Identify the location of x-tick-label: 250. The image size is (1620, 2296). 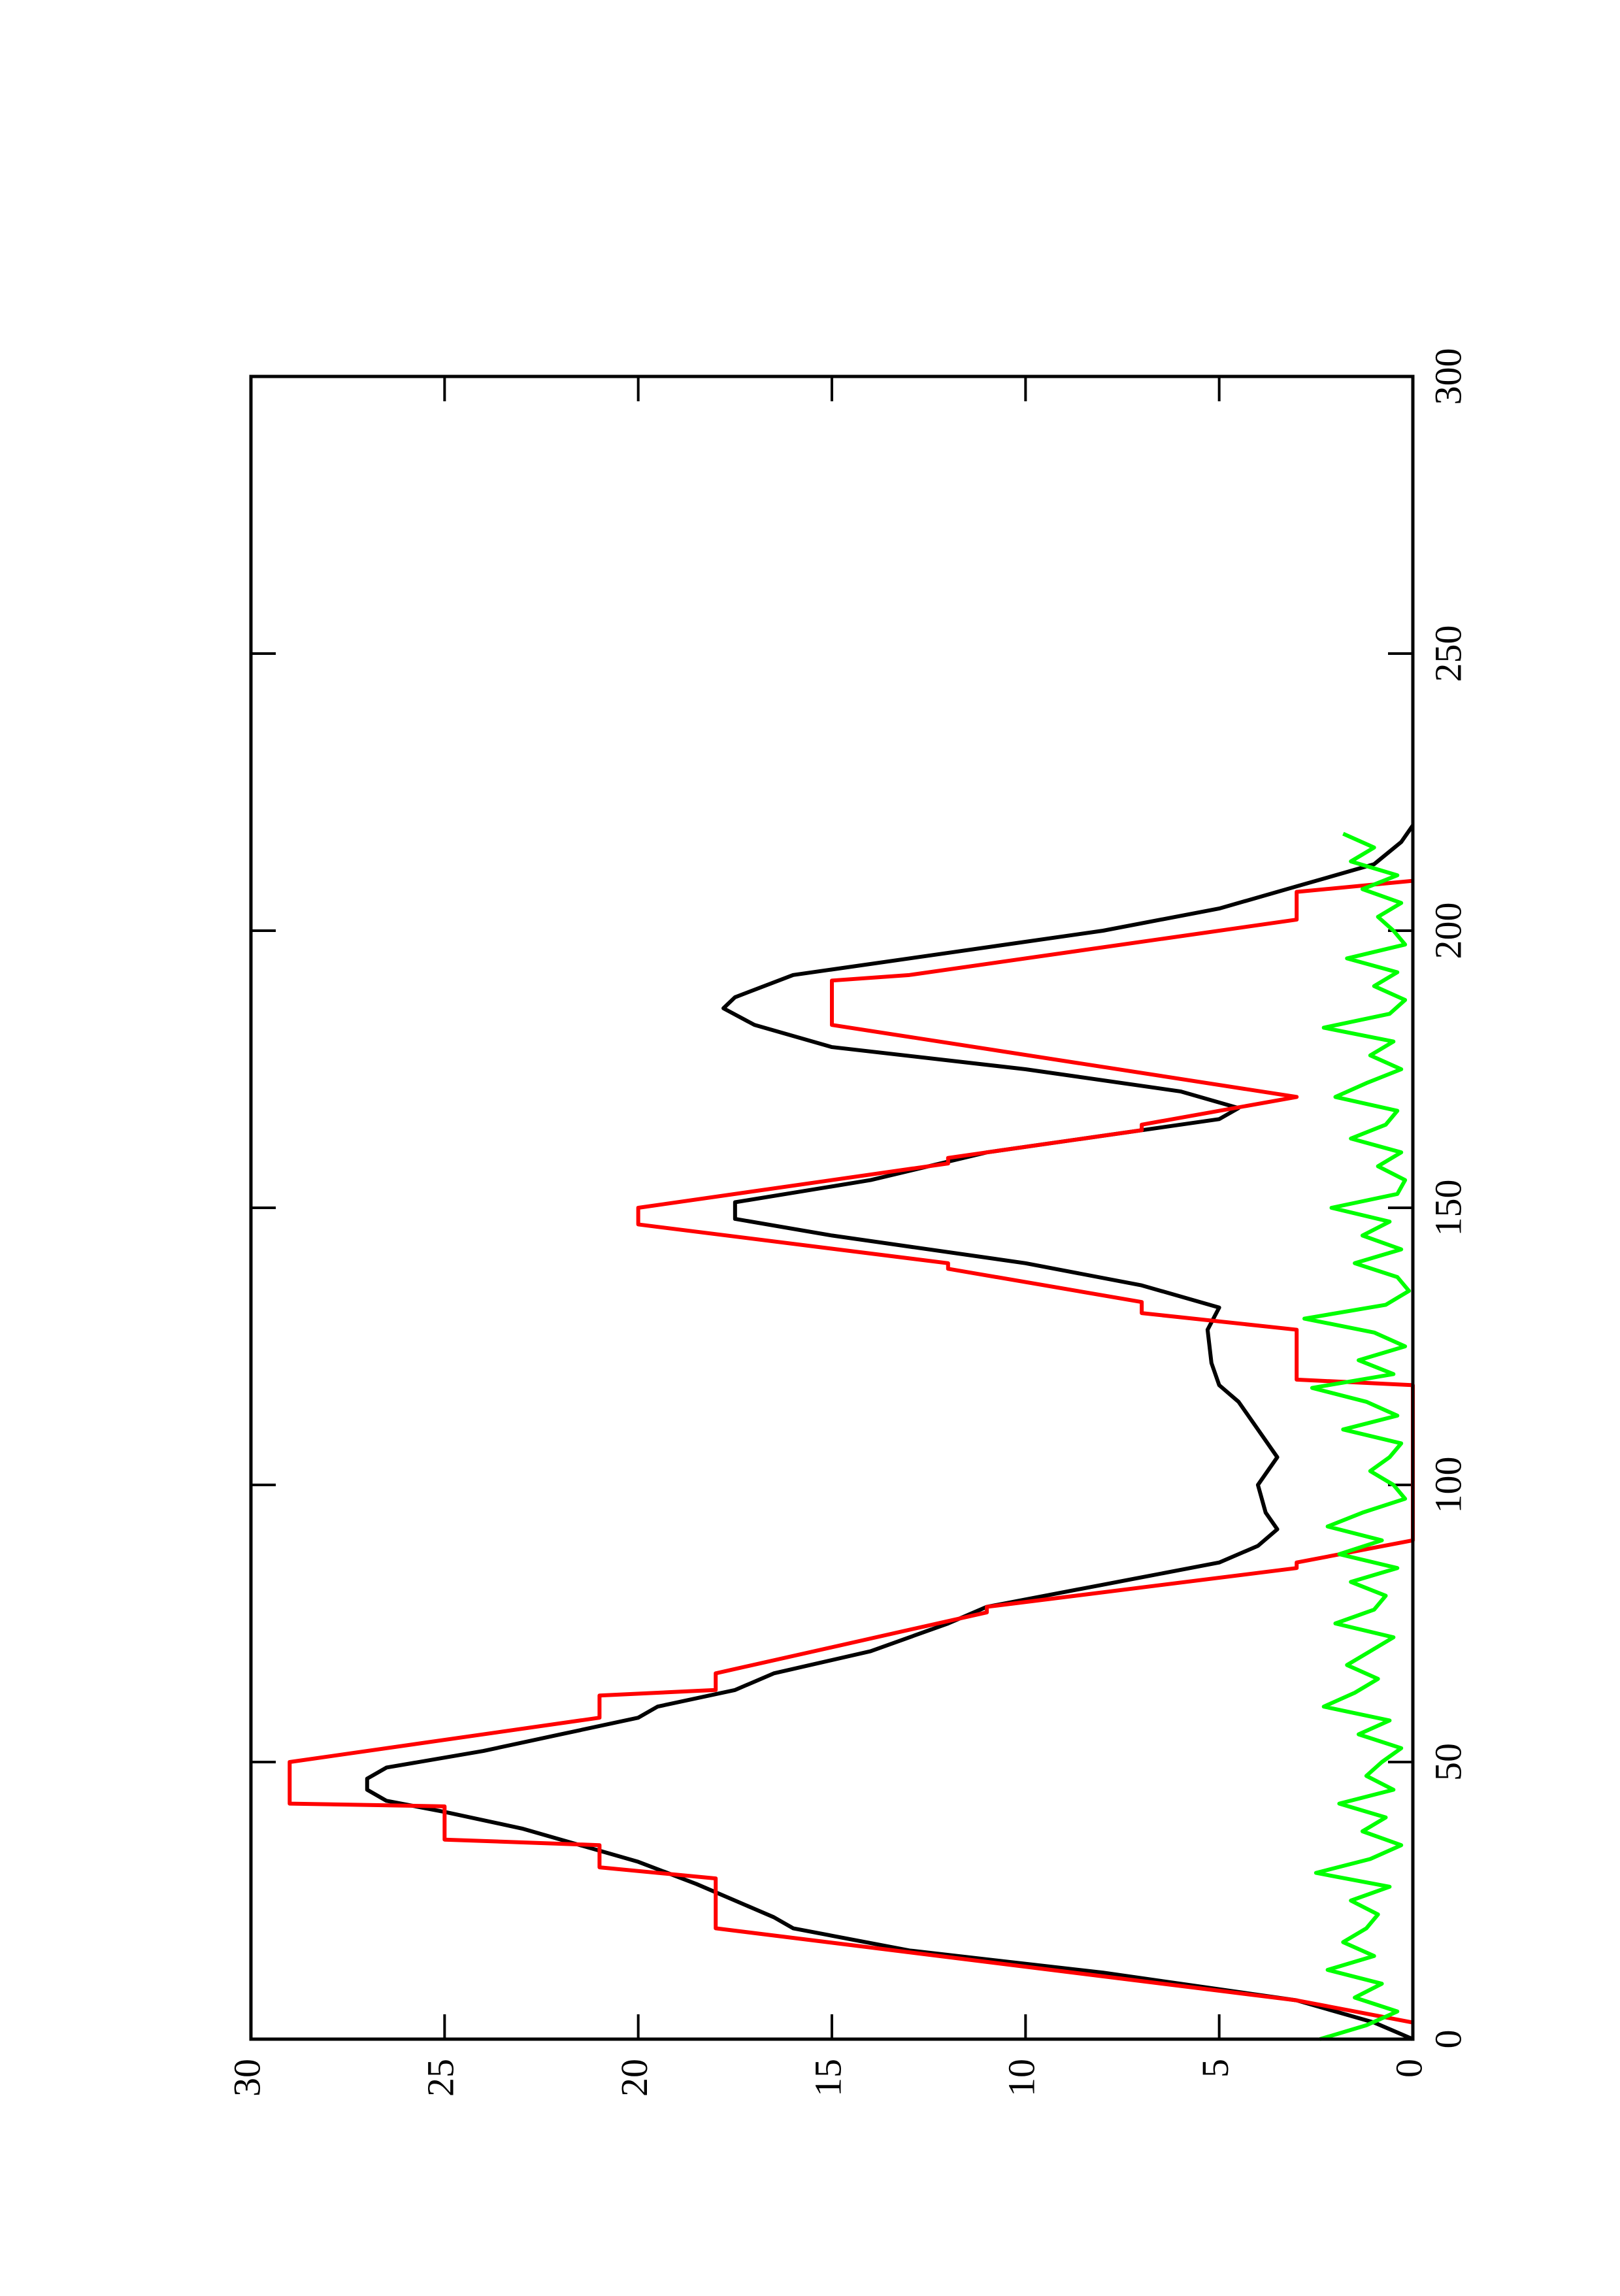
(1448, 653).